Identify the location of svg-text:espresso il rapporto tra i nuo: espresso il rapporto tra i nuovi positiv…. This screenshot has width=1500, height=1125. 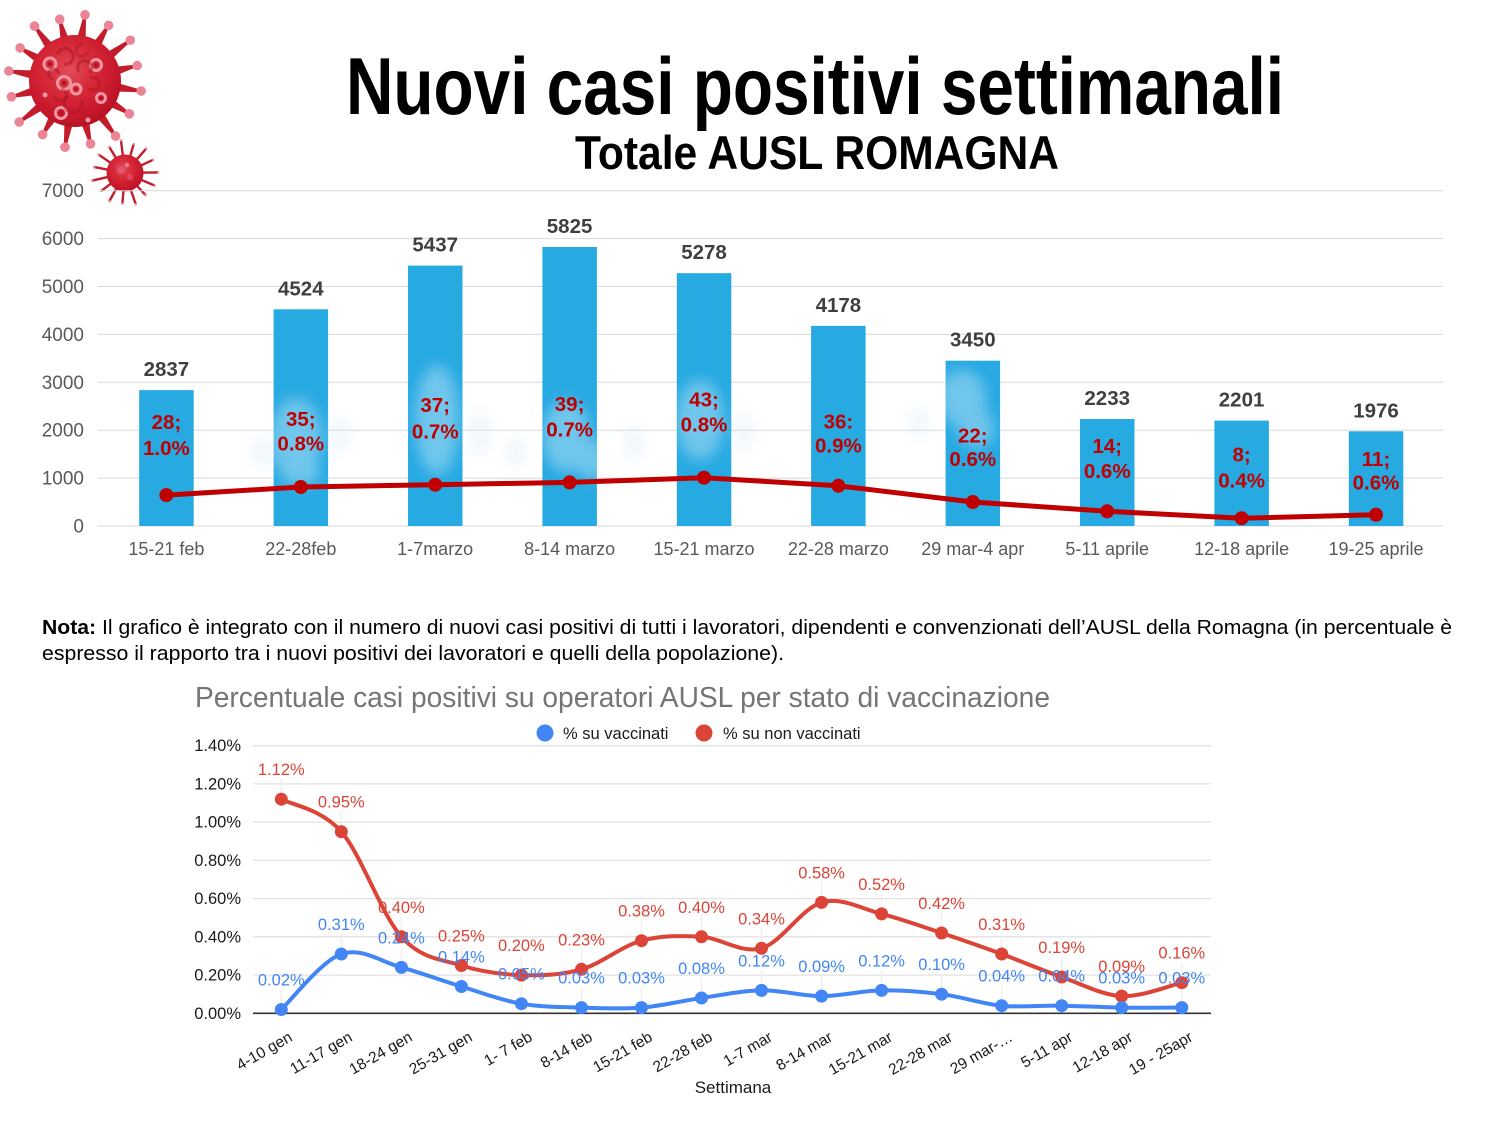
(413, 654).